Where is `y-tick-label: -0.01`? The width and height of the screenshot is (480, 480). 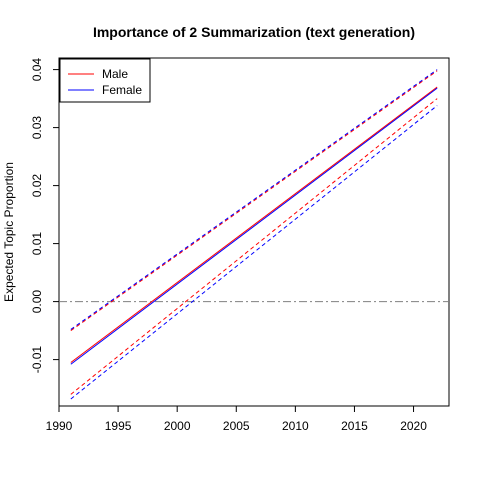 y-tick-label: -0.01 is located at coordinates (37, 360).